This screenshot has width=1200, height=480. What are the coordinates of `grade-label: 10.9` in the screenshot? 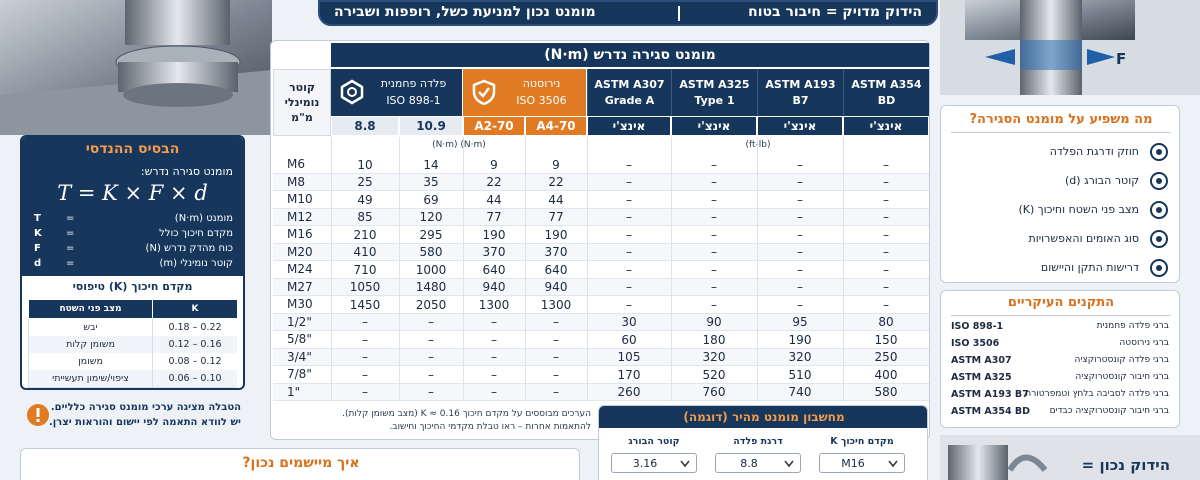 It's located at (431, 126).